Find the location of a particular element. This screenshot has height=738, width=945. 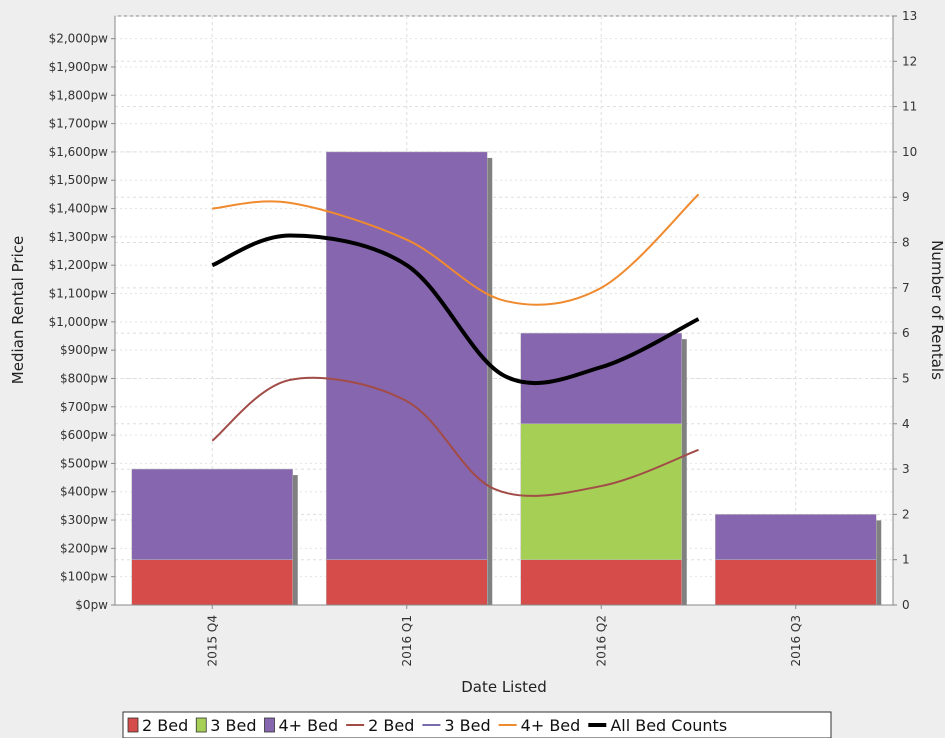

legend-label: All Bed Counts is located at coordinates (668, 725).